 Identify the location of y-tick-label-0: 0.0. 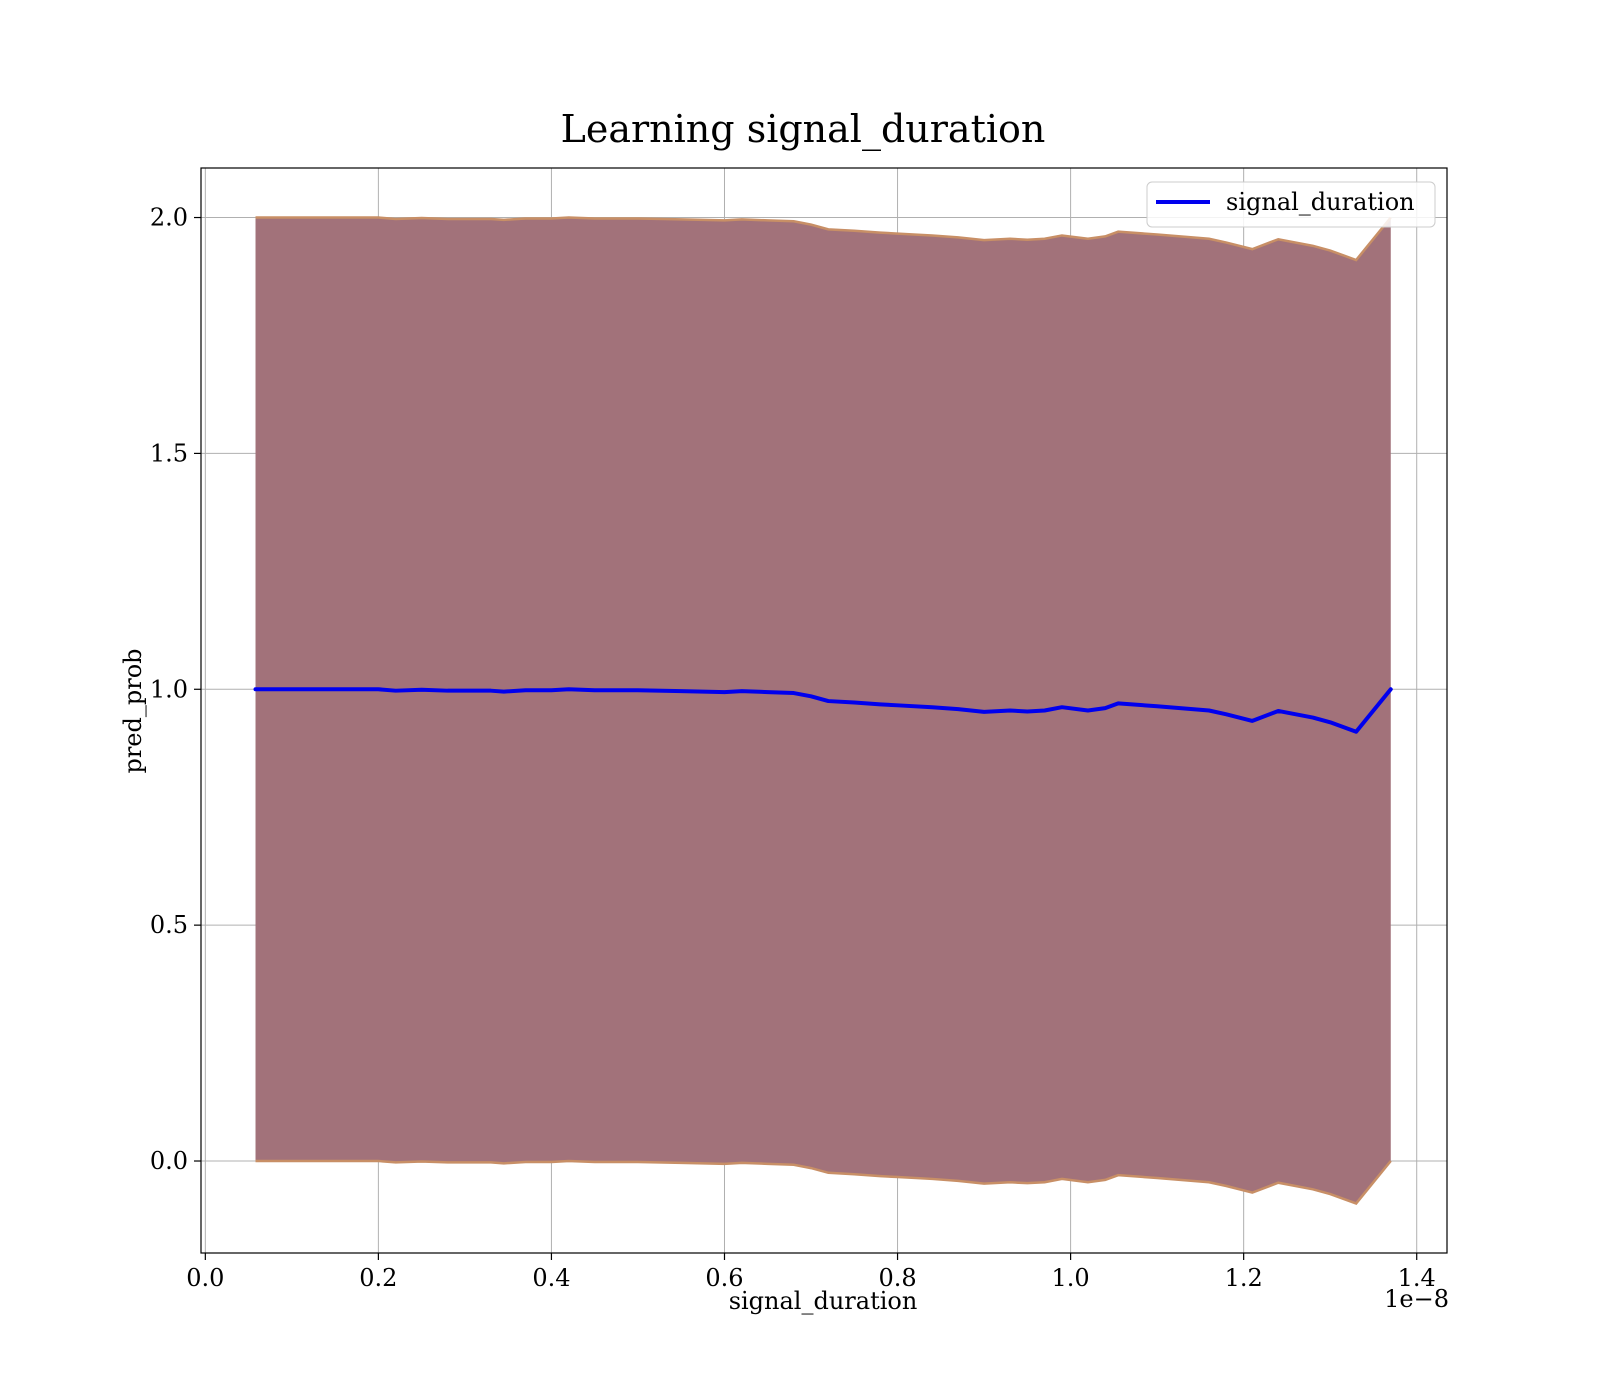
(169, 1161).